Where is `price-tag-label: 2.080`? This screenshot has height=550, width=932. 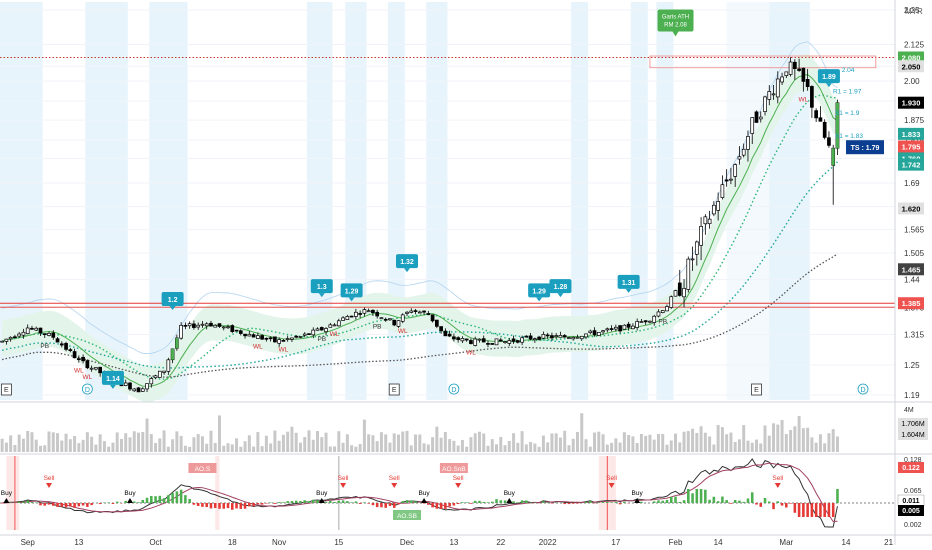
price-tag-label: 2.080 is located at coordinates (911, 57).